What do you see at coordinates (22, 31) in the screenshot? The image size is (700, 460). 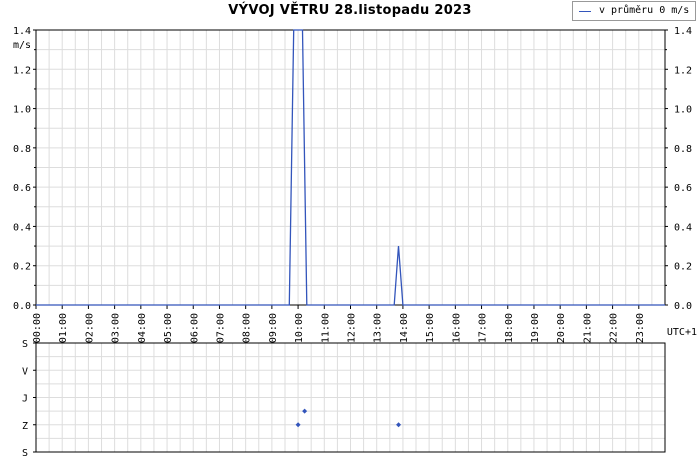 I see `y-tick-label-left: 1.4` at bounding box center [22, 31].